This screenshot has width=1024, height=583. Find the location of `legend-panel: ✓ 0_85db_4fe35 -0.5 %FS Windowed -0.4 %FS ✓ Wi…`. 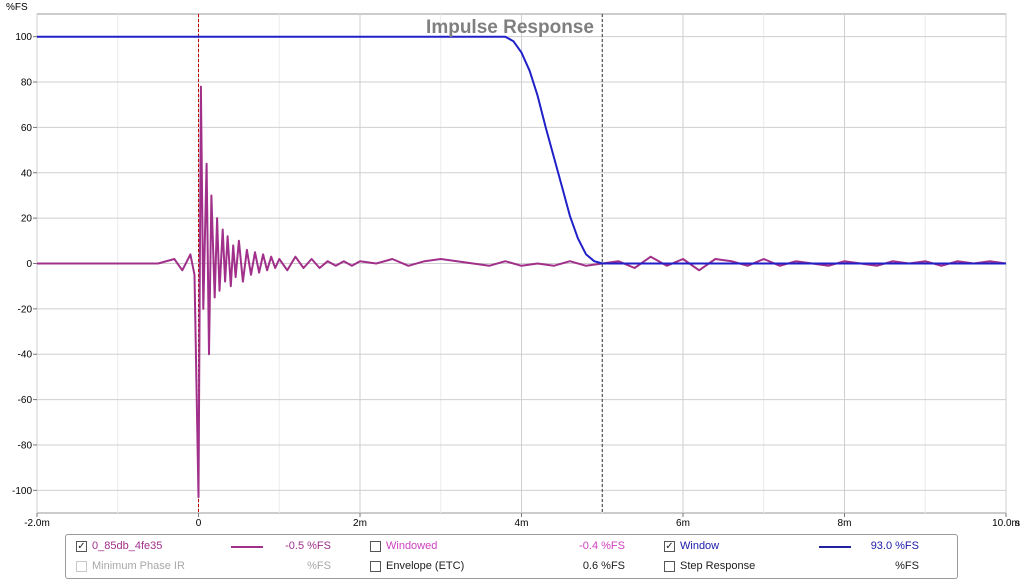

legend-panel: ✓ 0_85db_4fe35 -0.5 %FS Windowed -0.4 %FS ✓ Wi… is located at coordinates (511, 556).